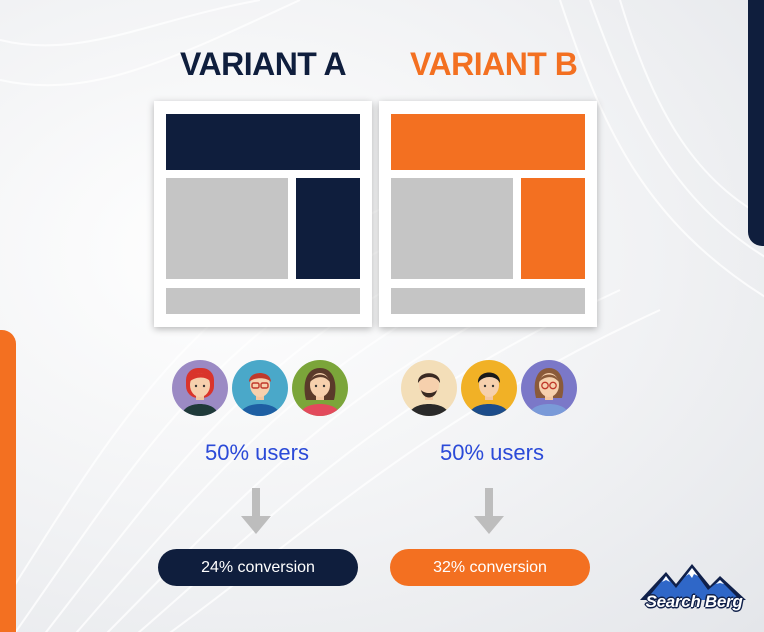 Image resolution: width=764 pixels, height=632 pixels. I want to click on woman-brown-hair-icon, so click(320, 388).